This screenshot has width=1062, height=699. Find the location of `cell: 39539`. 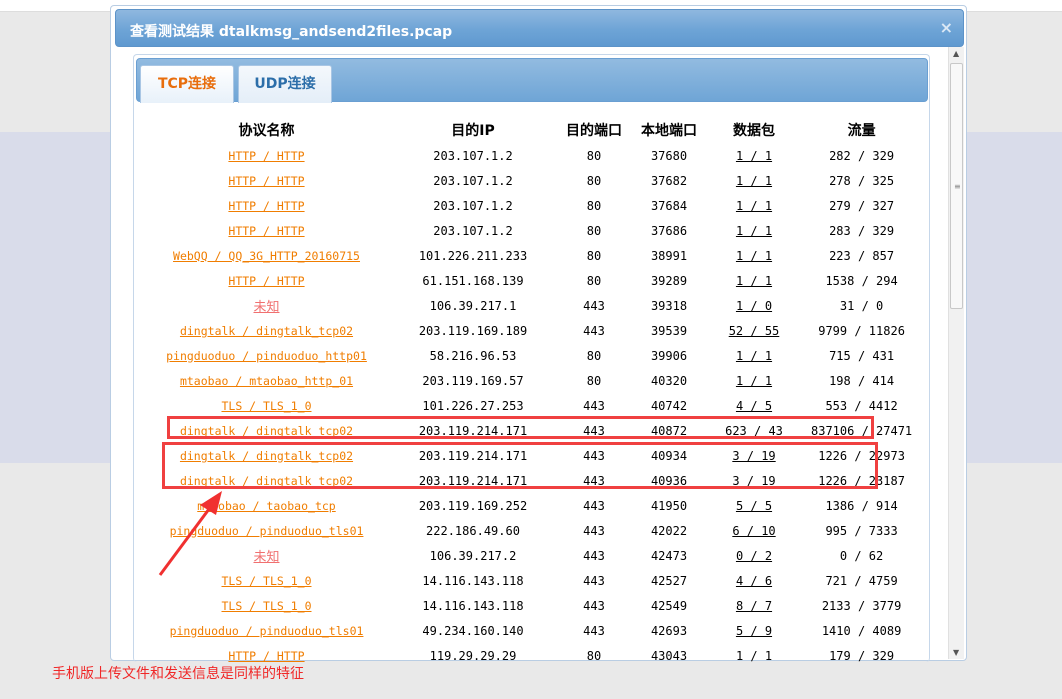

cell: 39539 is located at coordinates (669, 330).